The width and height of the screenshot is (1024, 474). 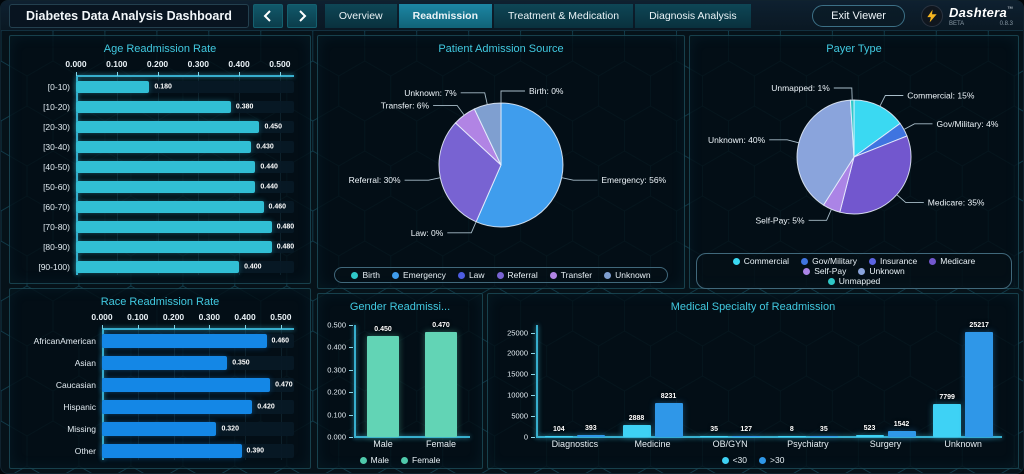 I want to click on legend-item: Law, so click(x=471, y=275).